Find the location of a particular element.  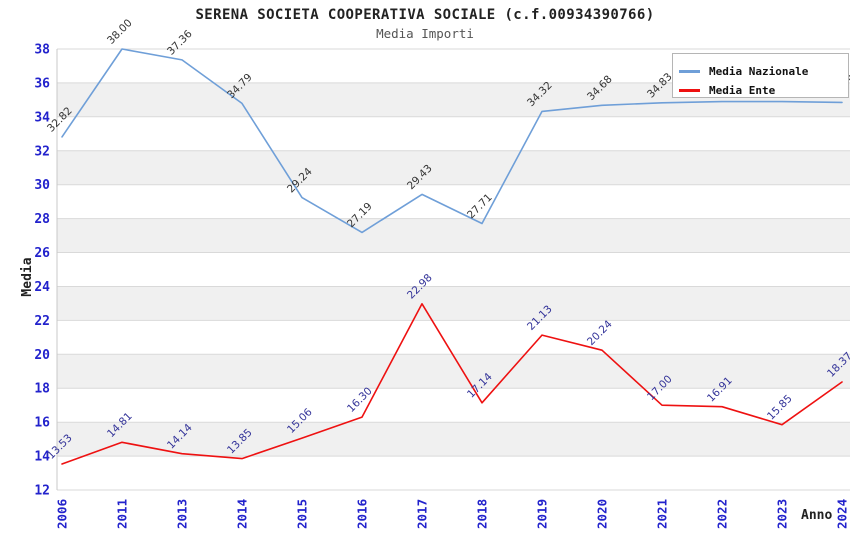

y-tick-label: 18 is located at coordinates (42, 389).